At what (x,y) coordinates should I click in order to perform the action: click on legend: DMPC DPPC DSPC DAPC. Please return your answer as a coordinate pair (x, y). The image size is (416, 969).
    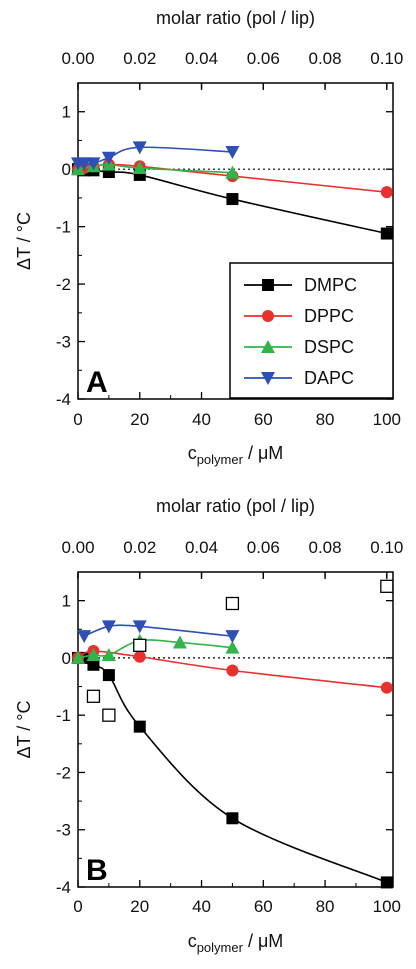
    Looking at the image, I should click on (311, 330).